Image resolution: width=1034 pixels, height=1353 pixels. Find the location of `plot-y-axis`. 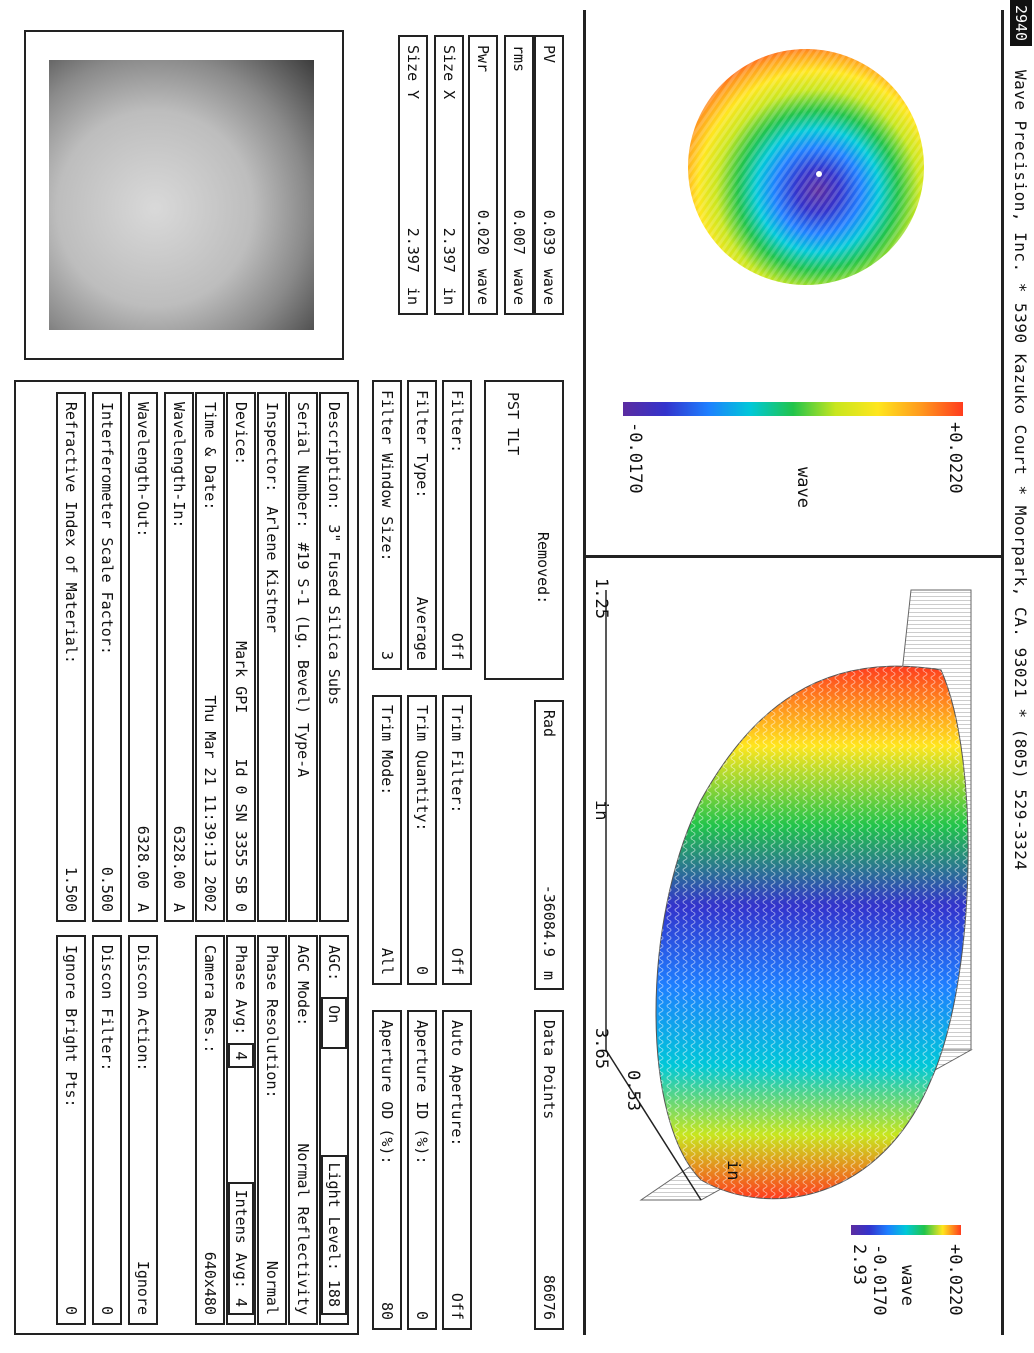

plot-y-axis is located at coordinates (653, 1125).